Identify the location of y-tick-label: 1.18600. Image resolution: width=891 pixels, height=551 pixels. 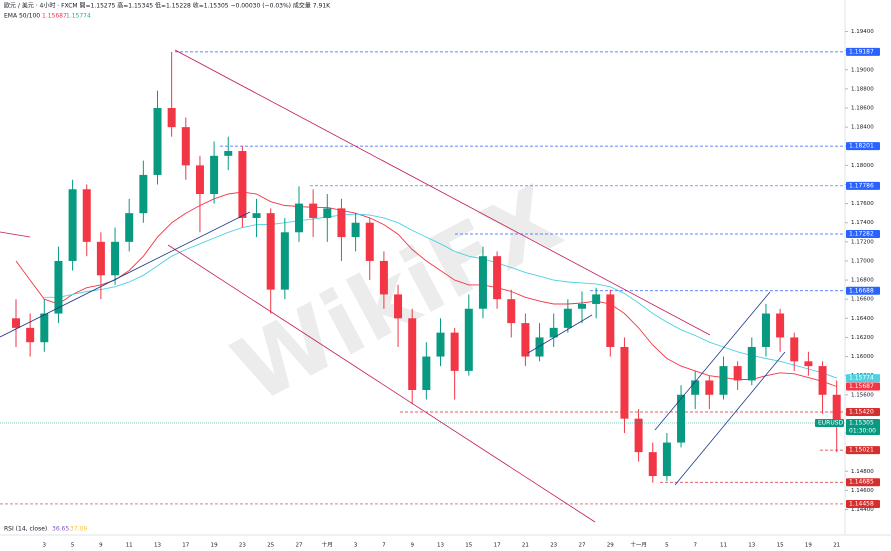
(862, 109).